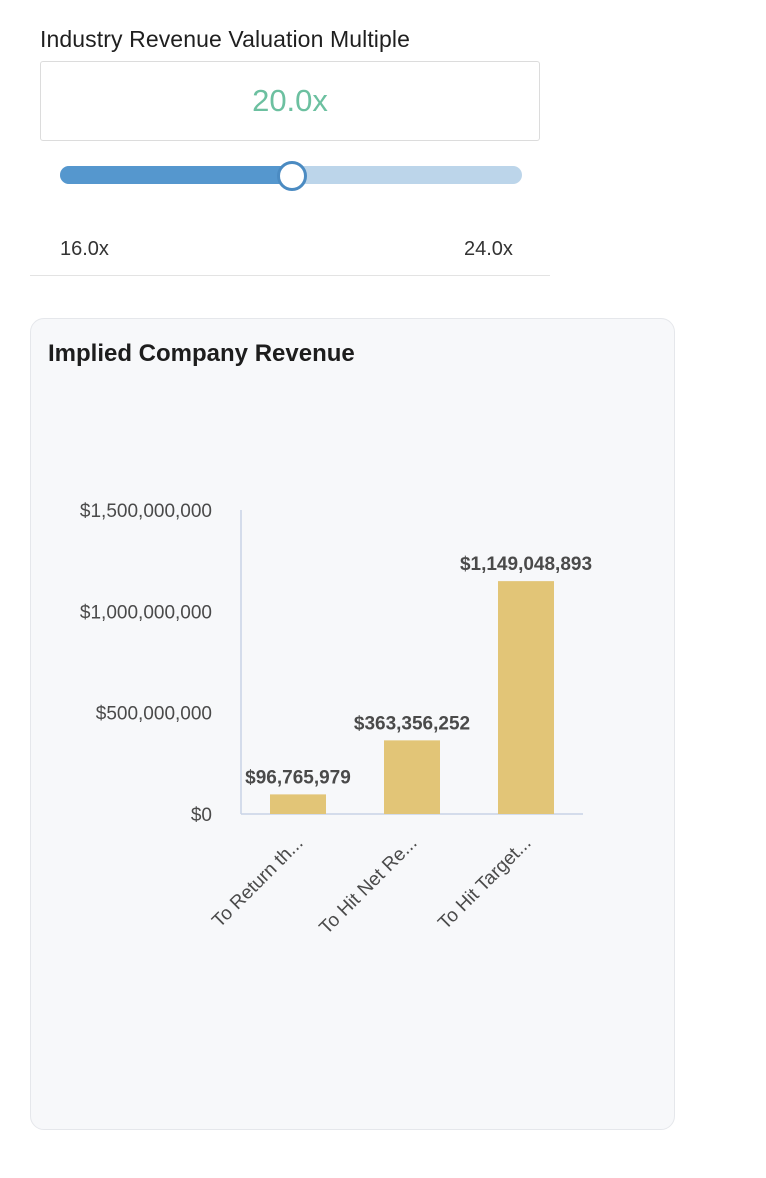  I want to click on y-tick-label: $500,000,000, so click(154, 714).